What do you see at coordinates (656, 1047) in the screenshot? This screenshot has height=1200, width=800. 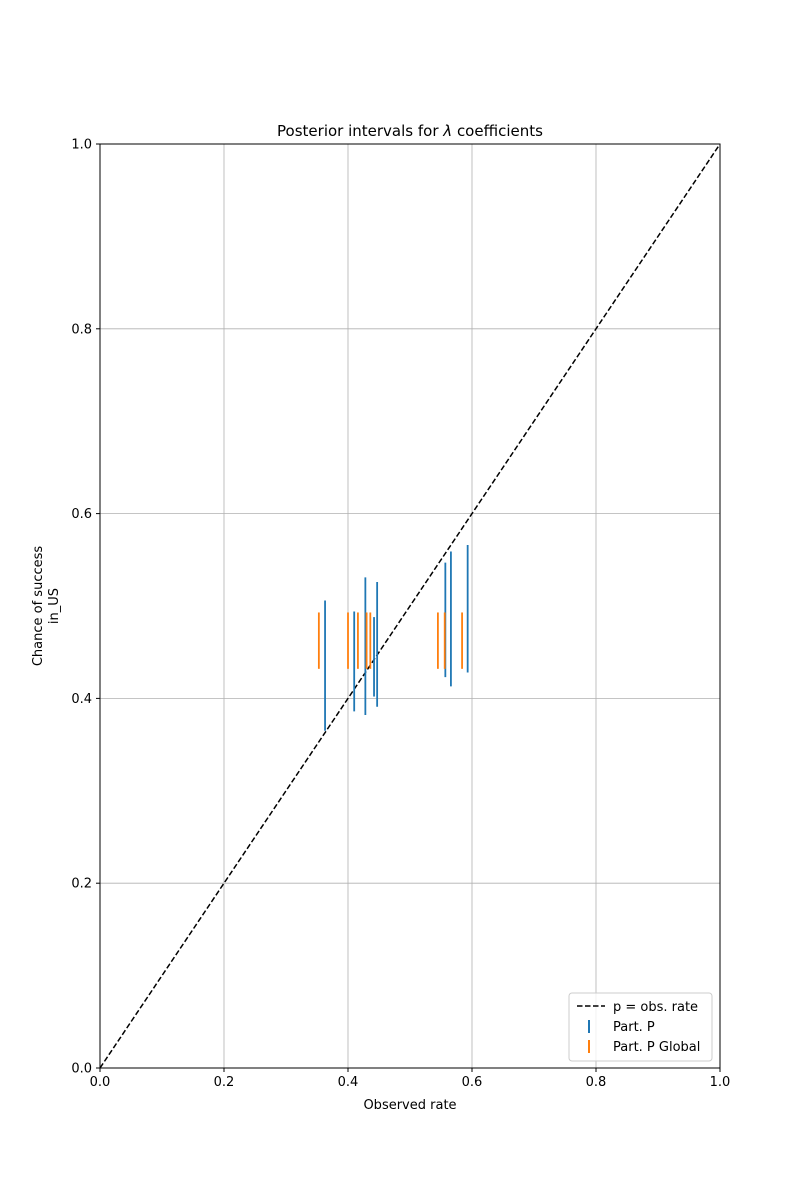 I see `legend-label-part-p-global: Part. P Global` at bounding box center [656, 1047].